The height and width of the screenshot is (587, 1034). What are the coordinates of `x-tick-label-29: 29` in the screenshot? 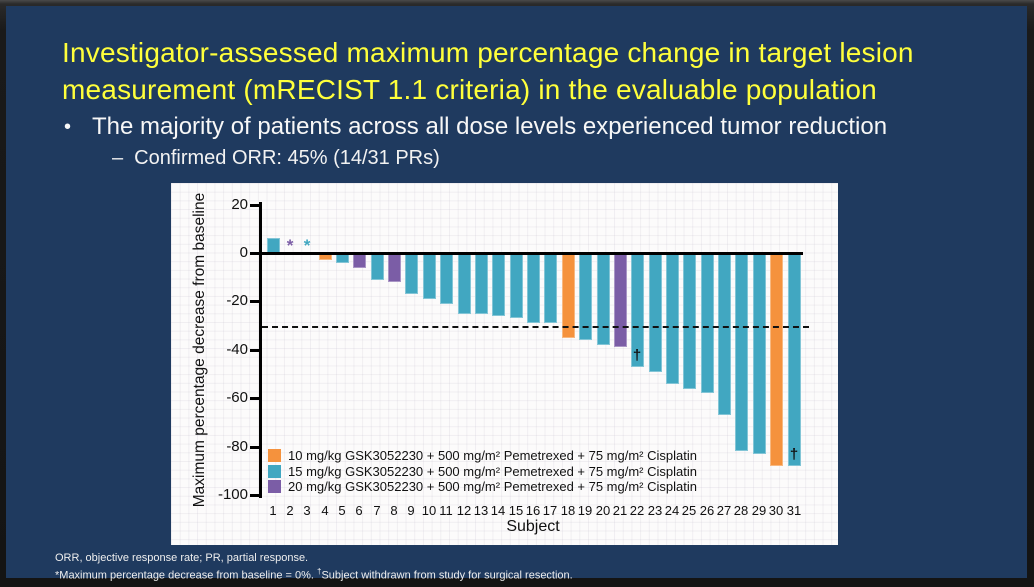 It's located at (759, 510).